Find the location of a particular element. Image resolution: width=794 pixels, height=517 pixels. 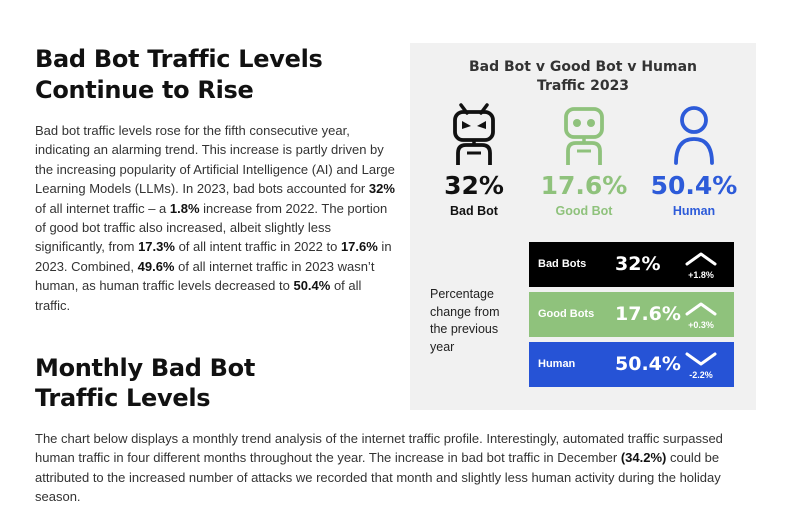

human-column: 50.4% Human is located at coordinates (694, 161).